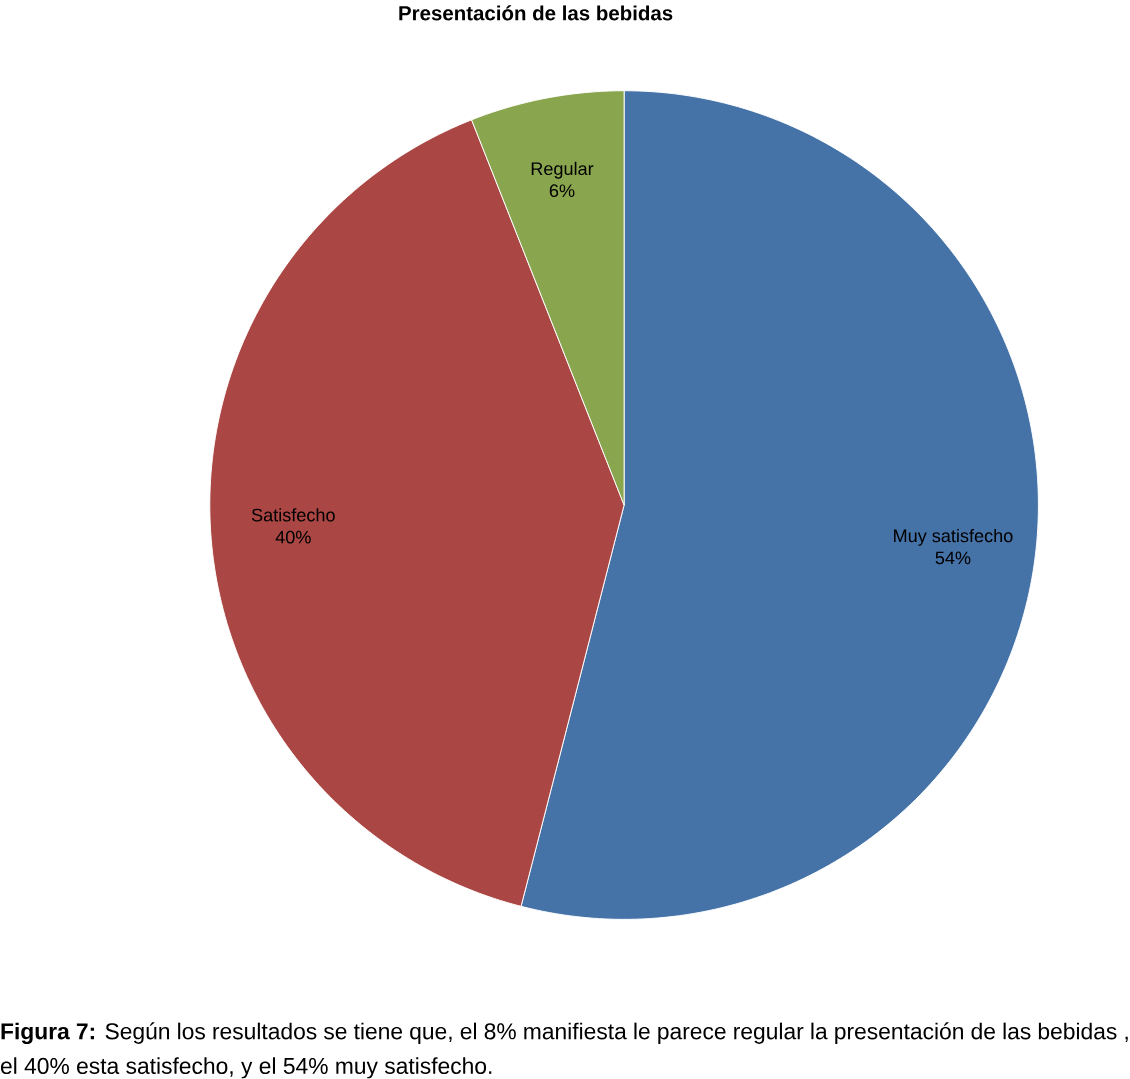  I want to click on slice-label: Satisfecho, so click(293, 515).